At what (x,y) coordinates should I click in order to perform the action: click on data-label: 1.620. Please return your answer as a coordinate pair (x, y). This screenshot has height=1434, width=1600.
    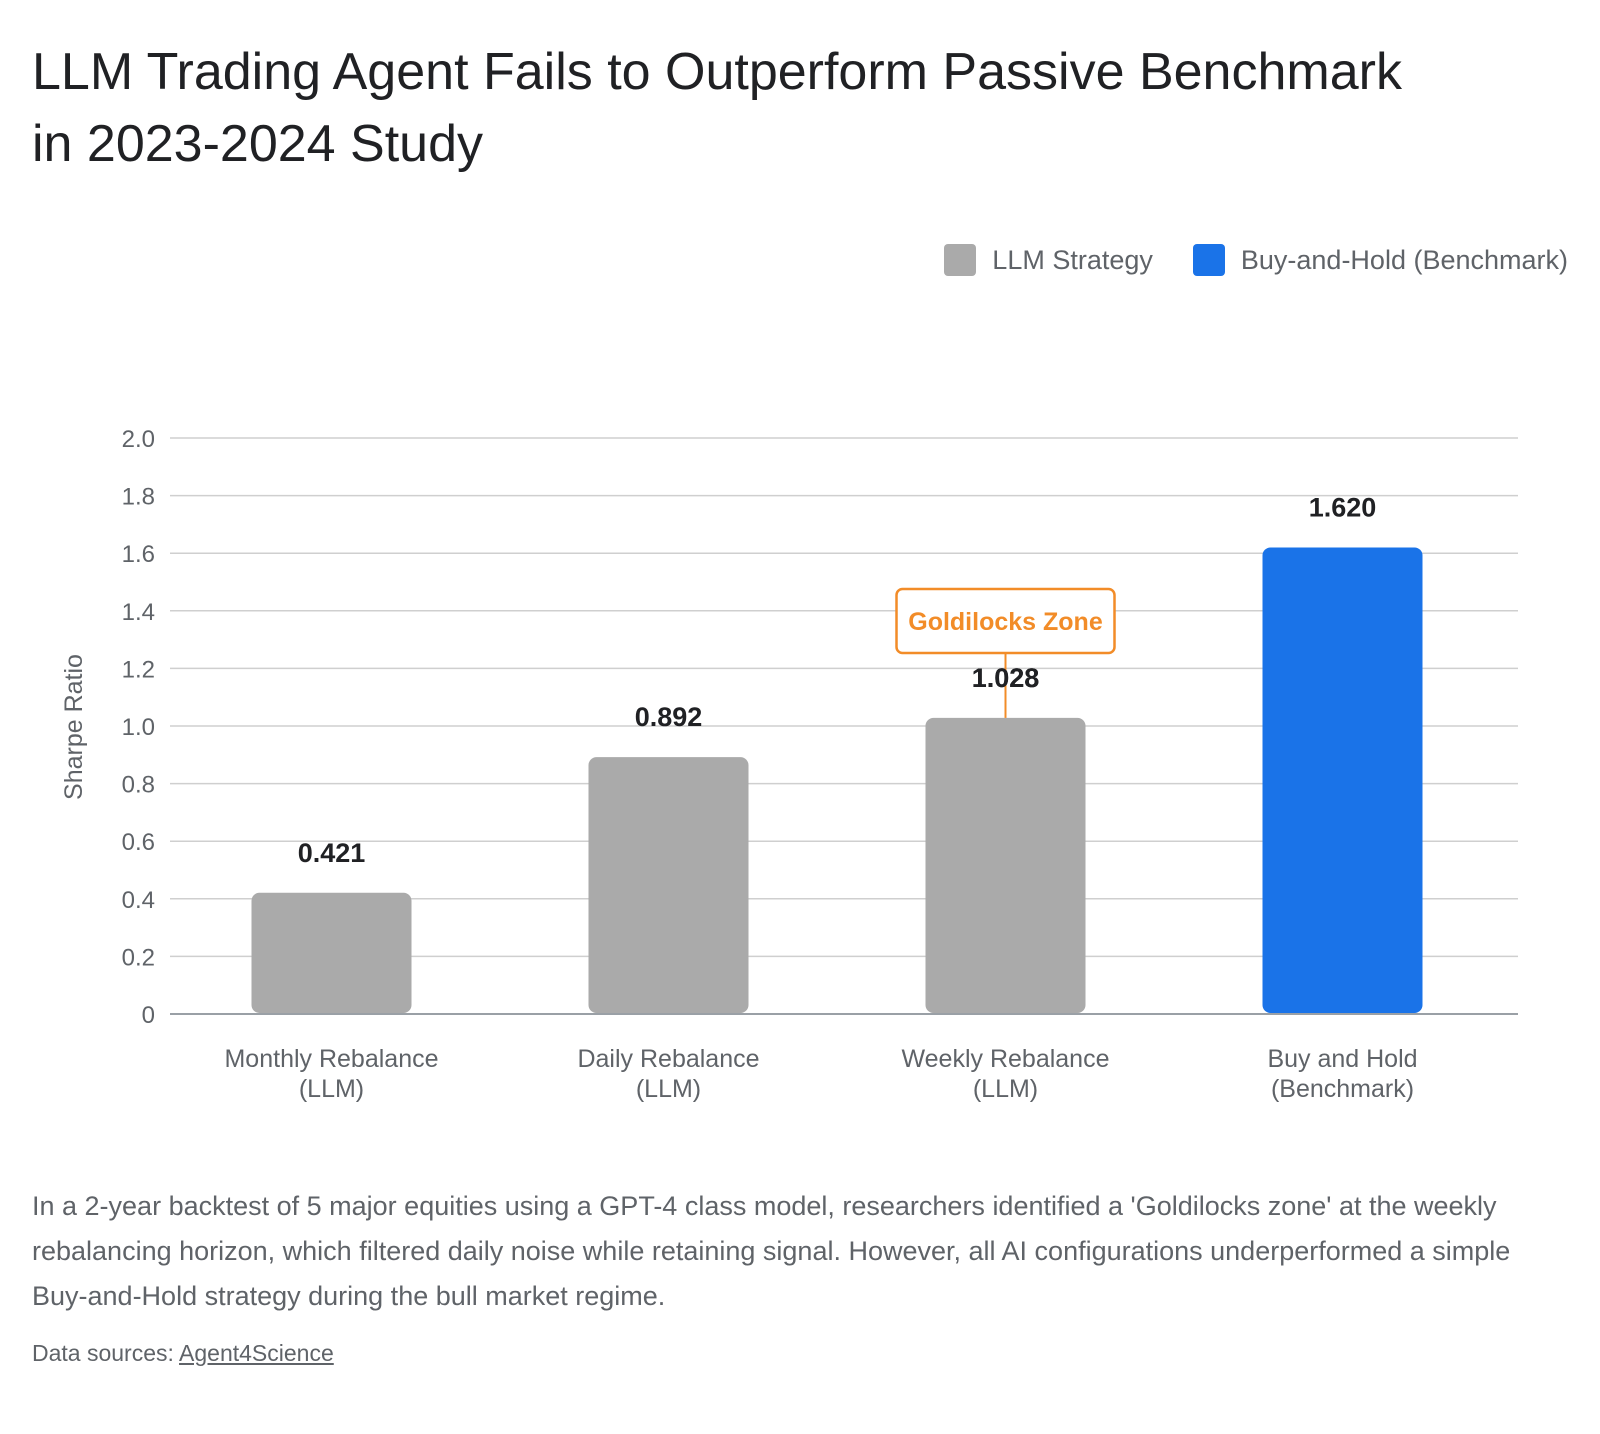
    Looking at the image, I should click on (1343, 507).